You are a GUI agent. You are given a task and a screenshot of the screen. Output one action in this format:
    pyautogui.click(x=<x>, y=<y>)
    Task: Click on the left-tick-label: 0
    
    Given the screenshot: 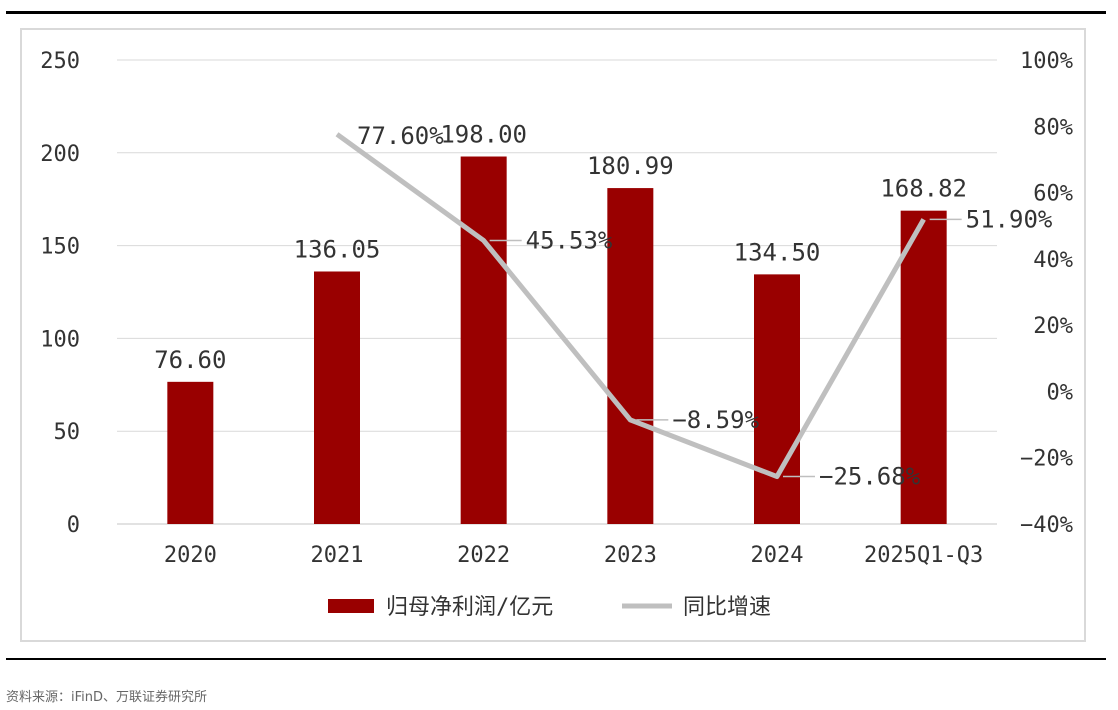 What is the action you would take?
    pyautogui.click(x=73, y=525)
    